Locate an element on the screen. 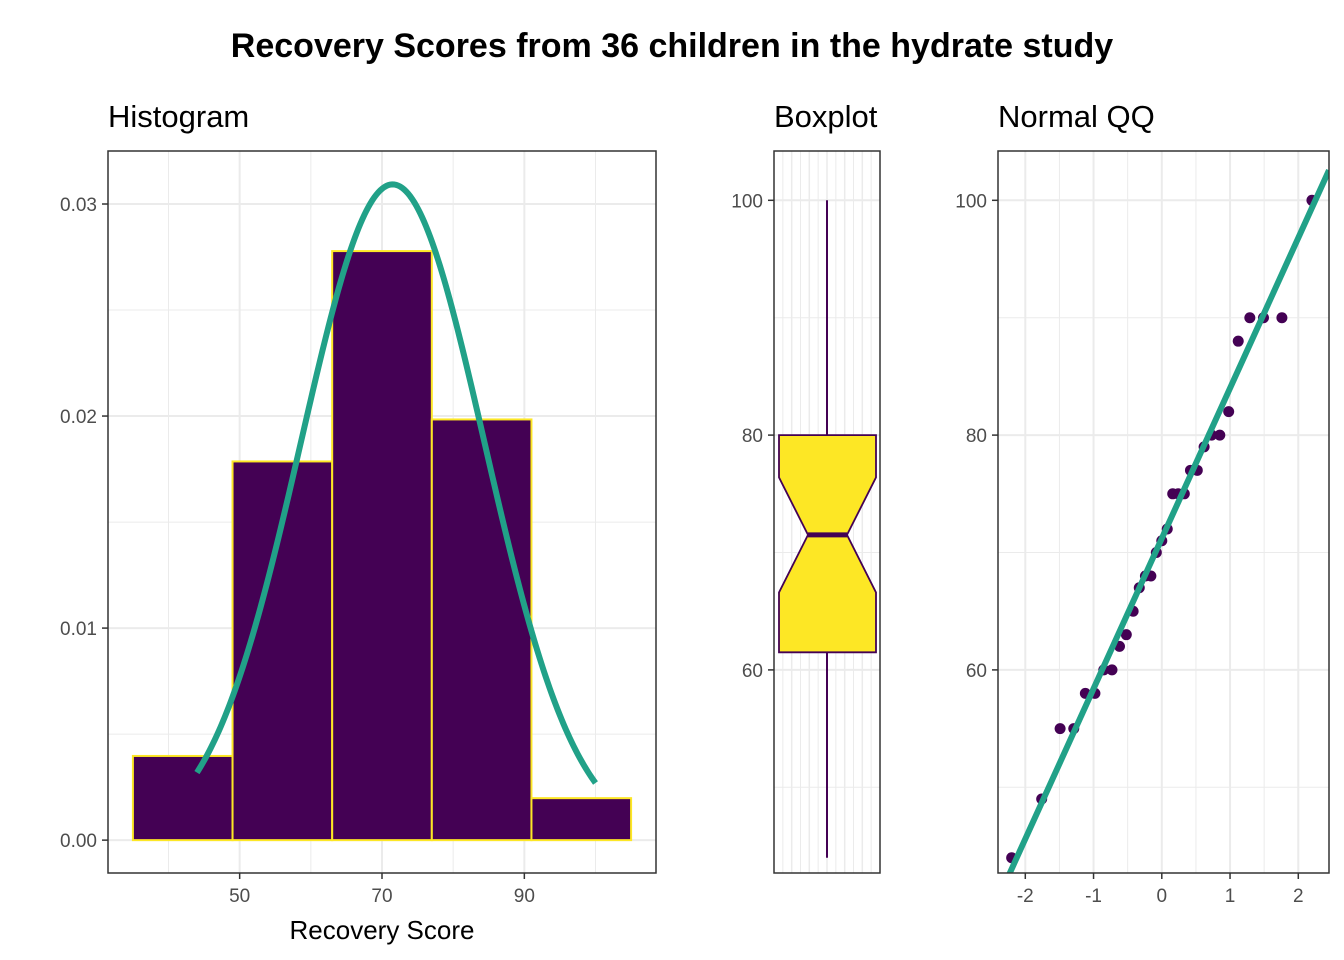 The height and width of the screenshot is (960, 1344). x-tick-label: 70 is located at coordinates (381, 896).